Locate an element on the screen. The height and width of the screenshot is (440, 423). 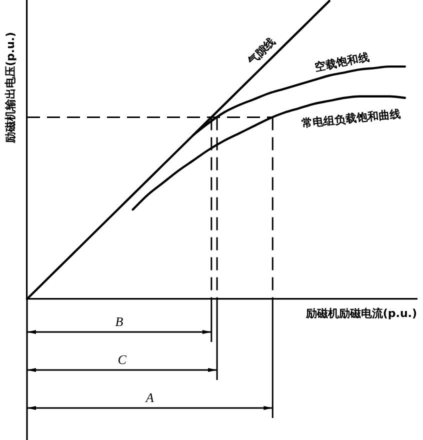
text: A is located at coordinates (149, 397).